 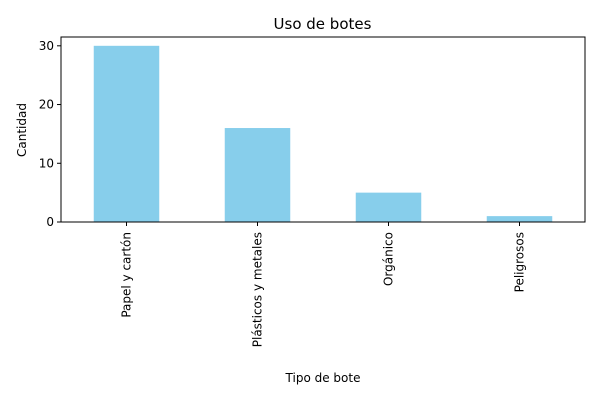 What do you see at coordinates (323, 378) in the screenshot?
I see `x-axis-label: Tipo de bote` at bounding box center [323, 378].